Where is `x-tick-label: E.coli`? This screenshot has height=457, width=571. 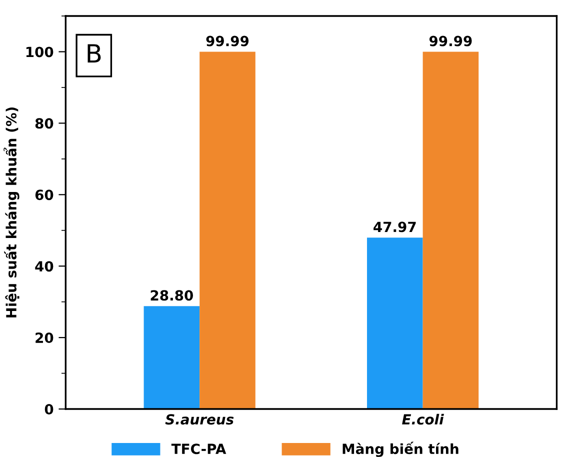
x-tick-label: E.coli is located at coordinates (423, 419).